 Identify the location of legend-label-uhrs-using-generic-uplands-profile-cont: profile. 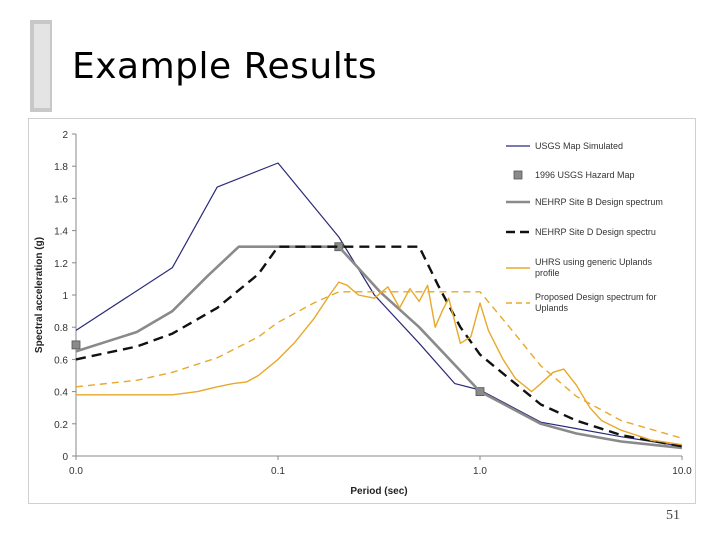
(547, 273).